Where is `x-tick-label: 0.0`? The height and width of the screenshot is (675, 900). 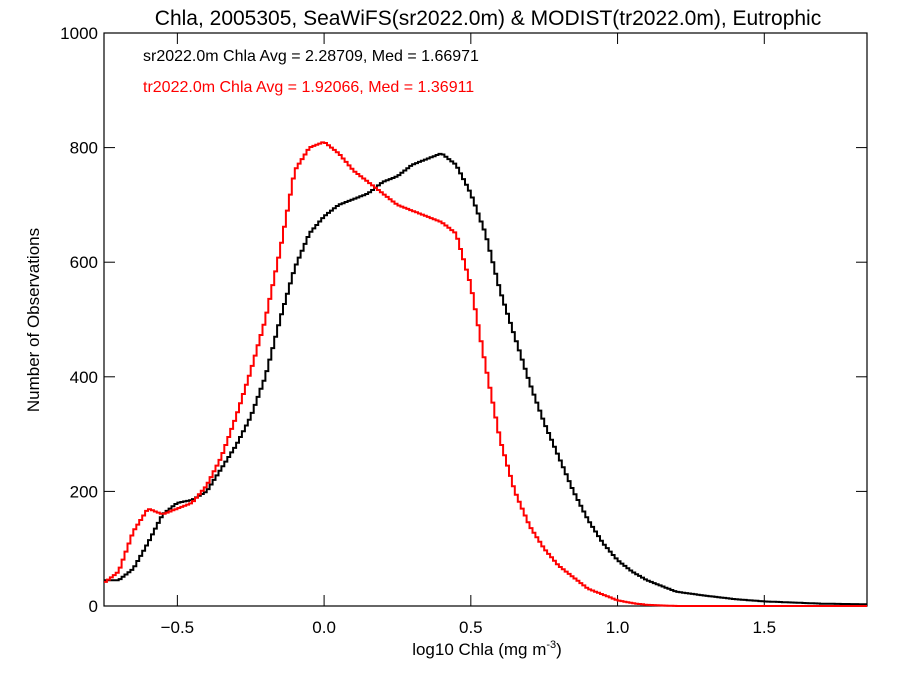 x-tick-label: 0.0 is located at coordinates (324, 627).